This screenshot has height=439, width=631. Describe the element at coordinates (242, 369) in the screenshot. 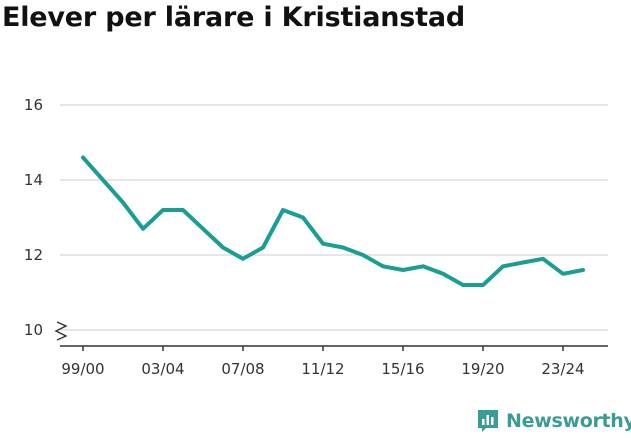

I see `x-tick-label: 07/08` at that location.